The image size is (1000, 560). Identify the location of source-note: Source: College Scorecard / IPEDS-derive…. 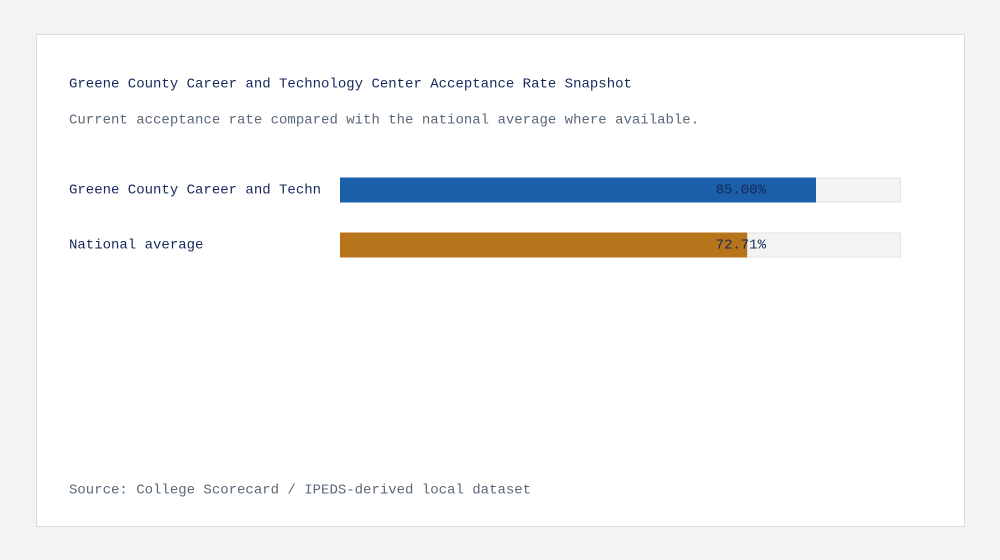
(300, 491).